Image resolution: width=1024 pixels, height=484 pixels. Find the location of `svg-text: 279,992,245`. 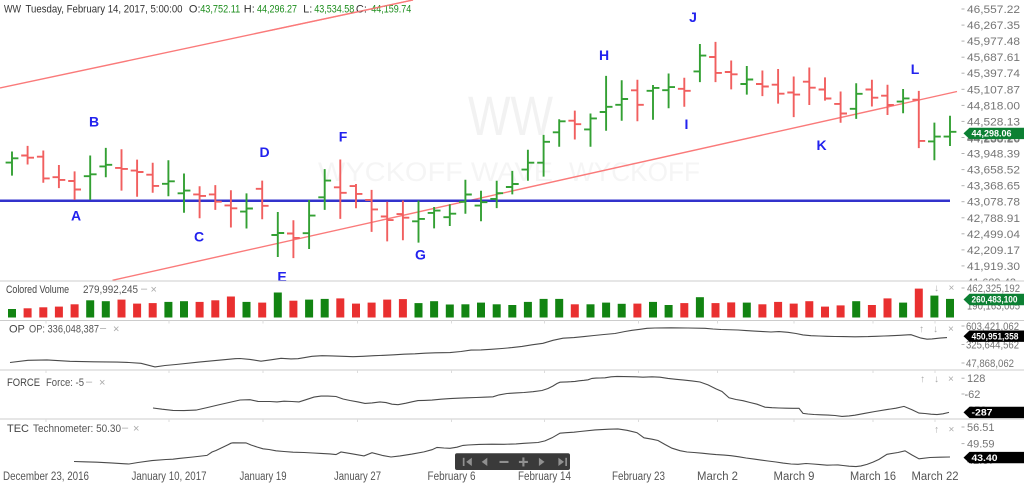

svg-text: 279,992,245 is located at coordinates (110, 290).